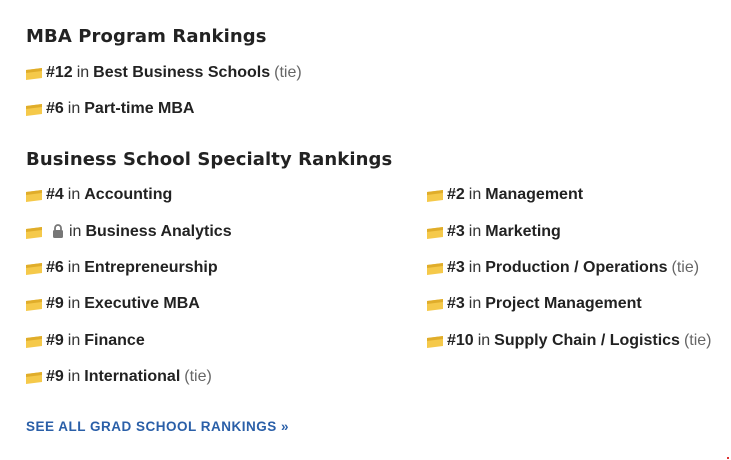 The height and width of the screenshot is (460, 731). I want to click on rank-item-marketing: #3 in Marketing, so click(494, 232).